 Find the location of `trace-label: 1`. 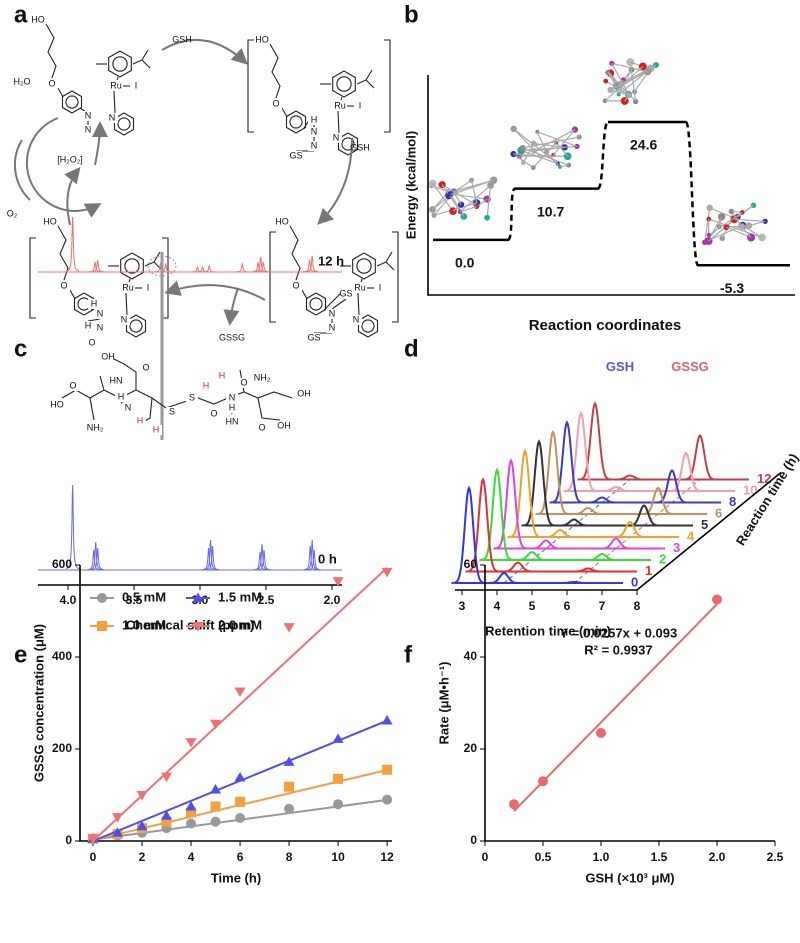

trace-label: 1 is located at coordinates (648, 570).